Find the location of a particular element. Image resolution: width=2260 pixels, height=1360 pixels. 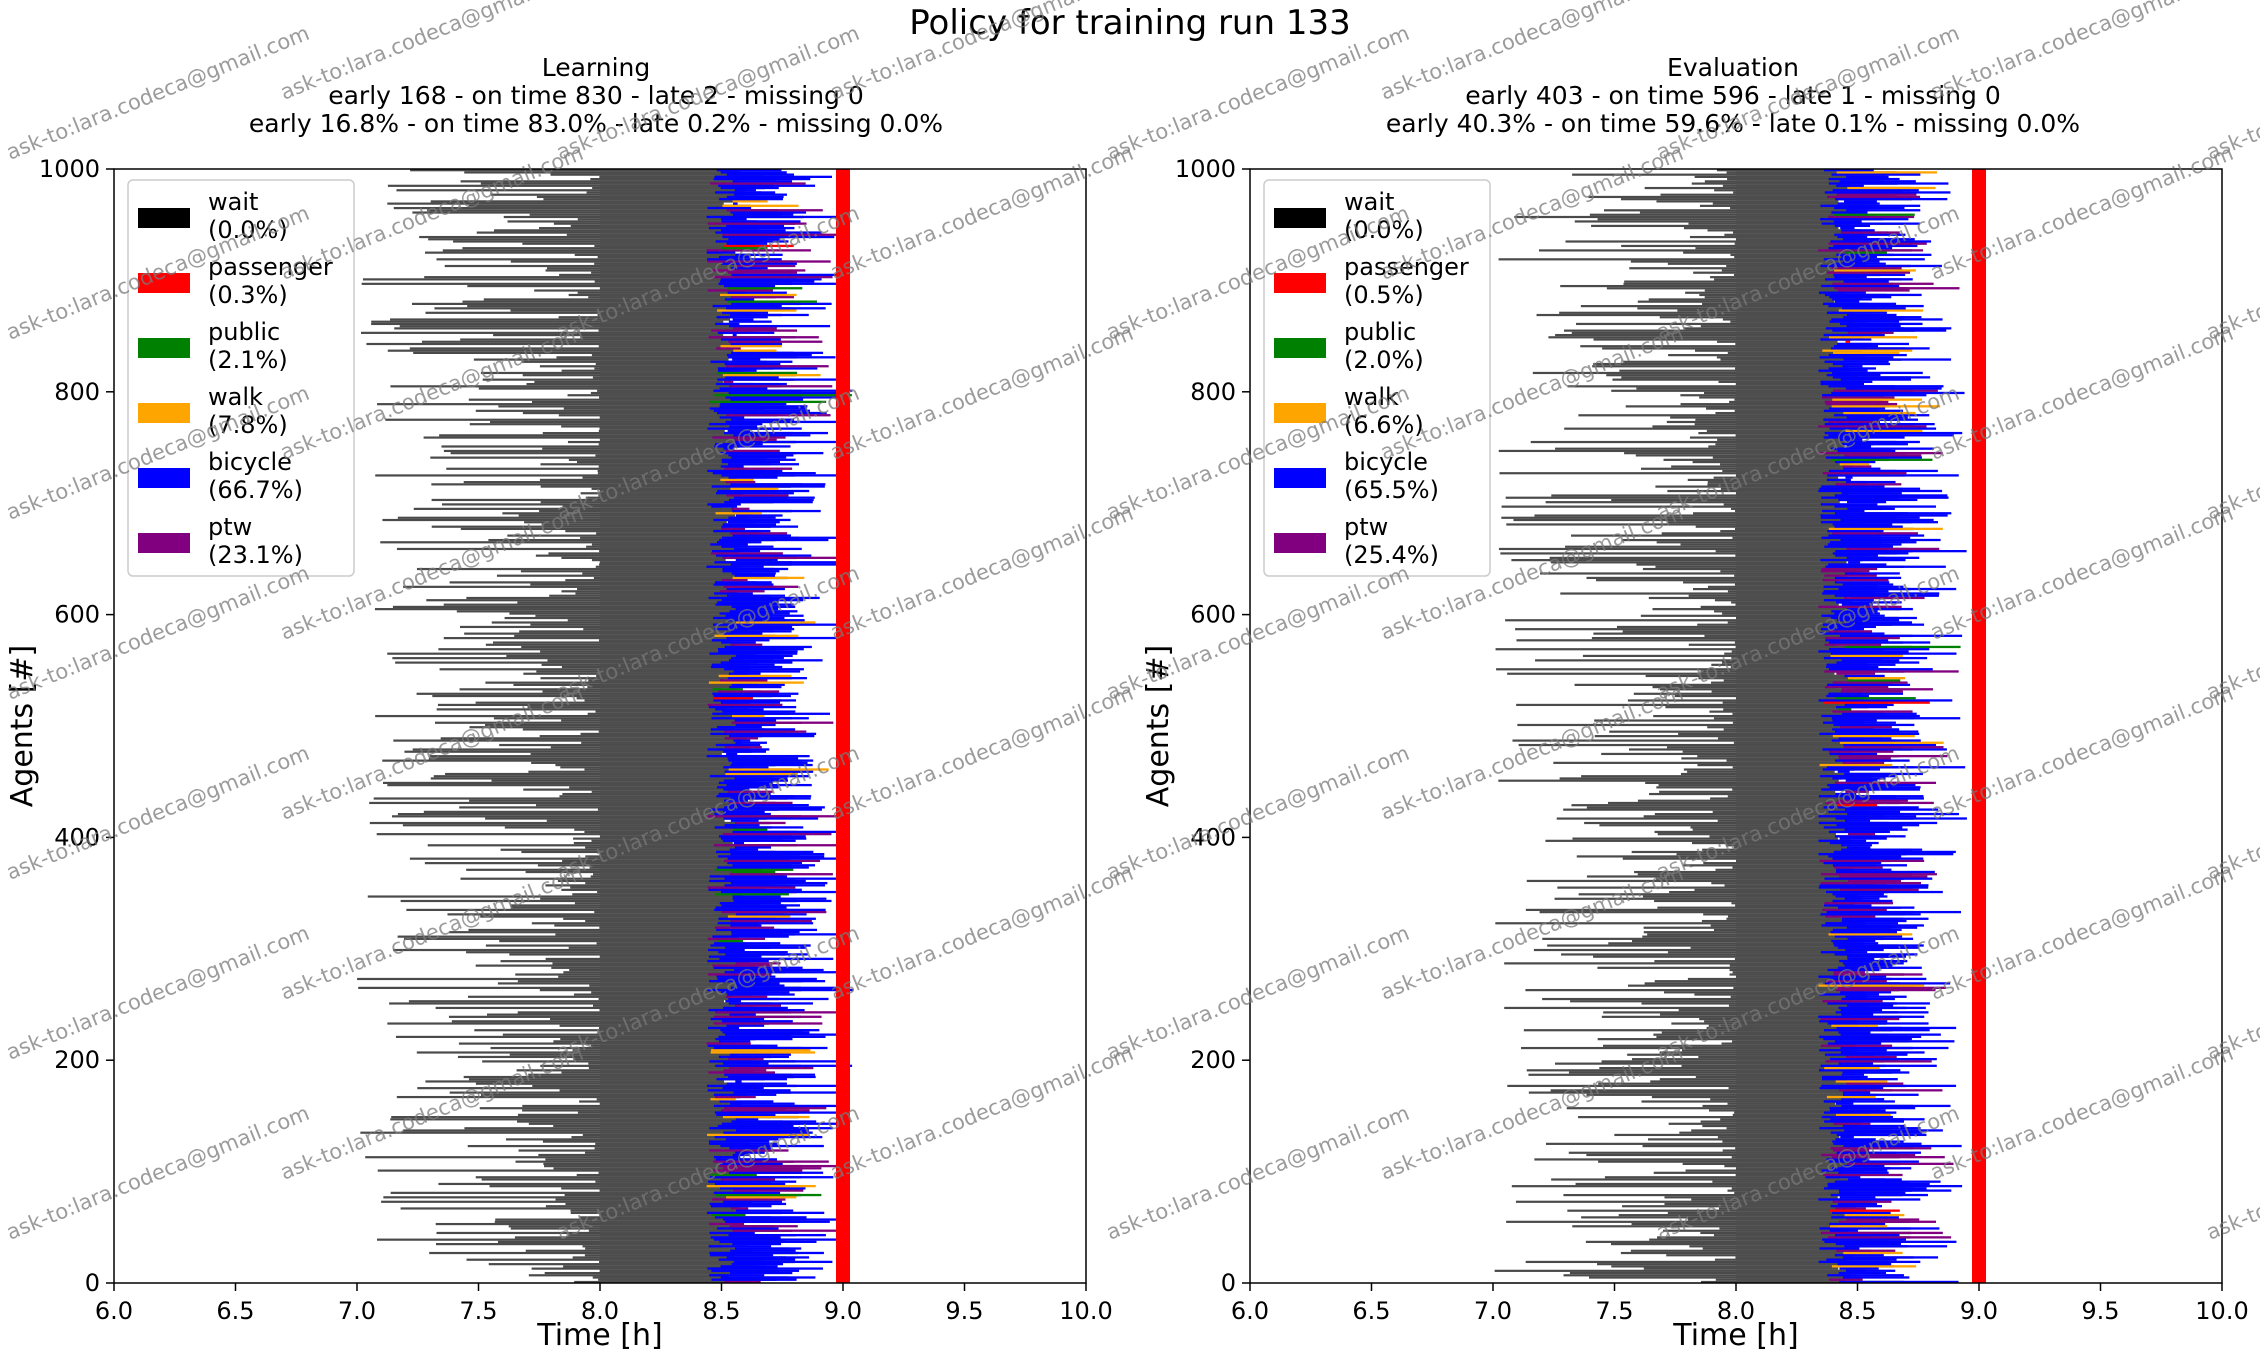

legend-label-walk: walk is located at coordinates (1371, 397).